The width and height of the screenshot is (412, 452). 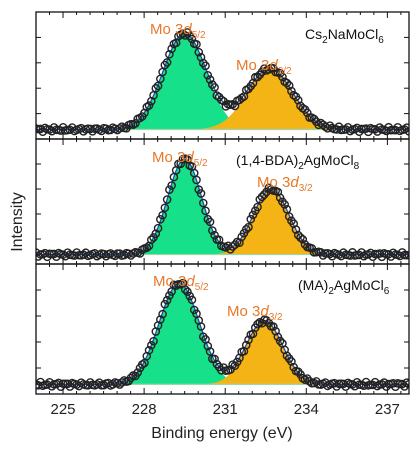 What do you see at coordinates (306, 409) in the screenshot?
I see `x-tick-label: 234` at bounding box center [306, 409].